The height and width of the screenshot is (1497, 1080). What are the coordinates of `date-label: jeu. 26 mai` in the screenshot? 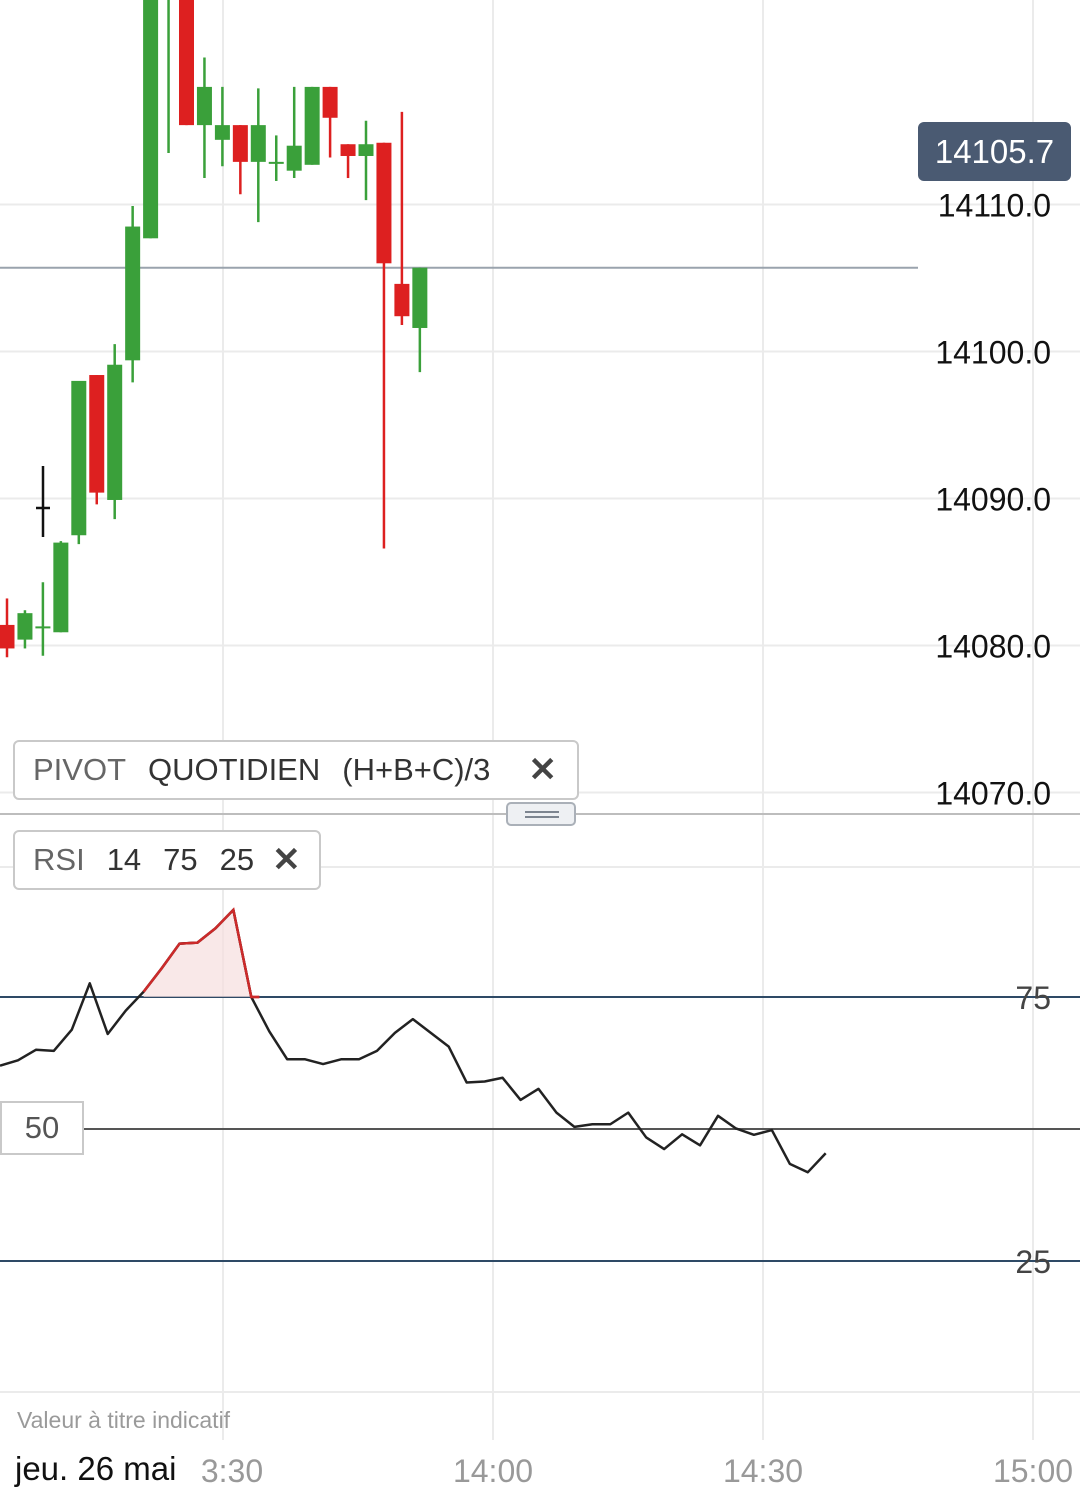 It's located at (95, 1469).